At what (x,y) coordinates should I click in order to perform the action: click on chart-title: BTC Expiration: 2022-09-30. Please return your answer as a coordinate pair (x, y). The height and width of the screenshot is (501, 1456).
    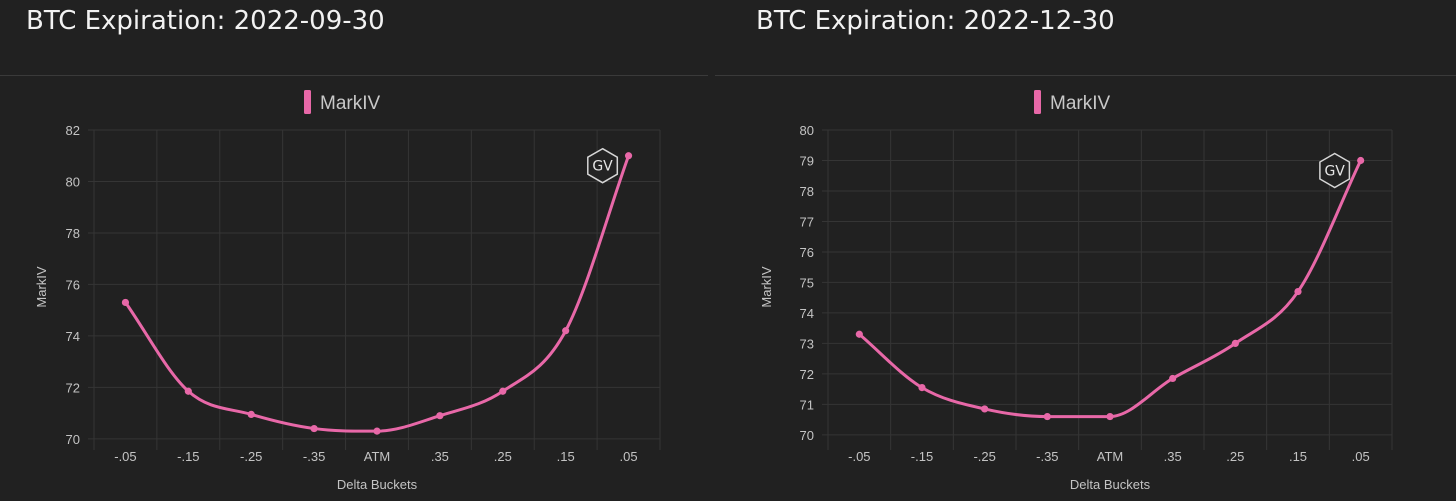
    Looking at the image, I should click on (205, 21).